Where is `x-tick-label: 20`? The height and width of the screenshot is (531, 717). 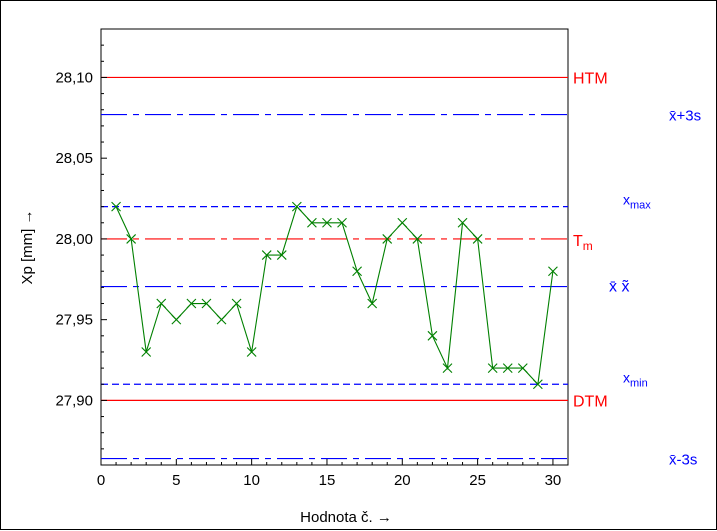 x-tick-label: 20 is located at coordinates (402, 480).